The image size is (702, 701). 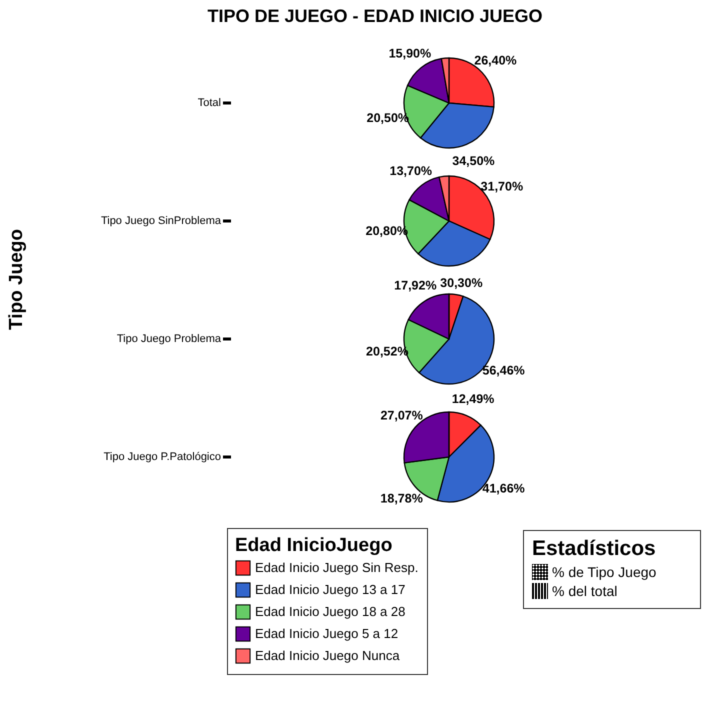 What do you see at coordinates (162, 457) in the screenshot?
I see `slice-label: Tipo Juego P.Patológico` at bounding box center [162, 457].